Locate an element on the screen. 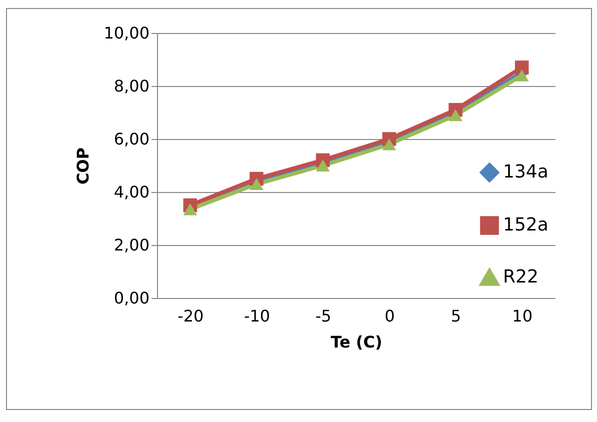  y-tick-label: 6,00 is located at coordinates (132, 139).